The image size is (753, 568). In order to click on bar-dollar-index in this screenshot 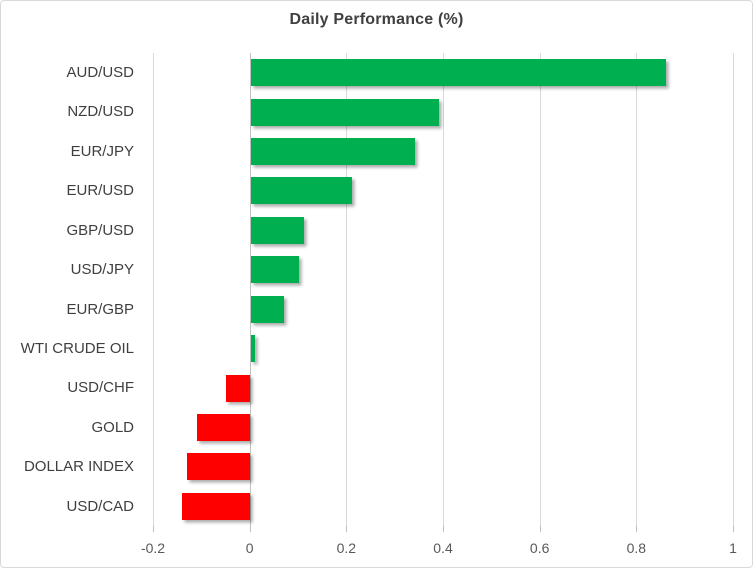, I will do `click(218, 467)`.